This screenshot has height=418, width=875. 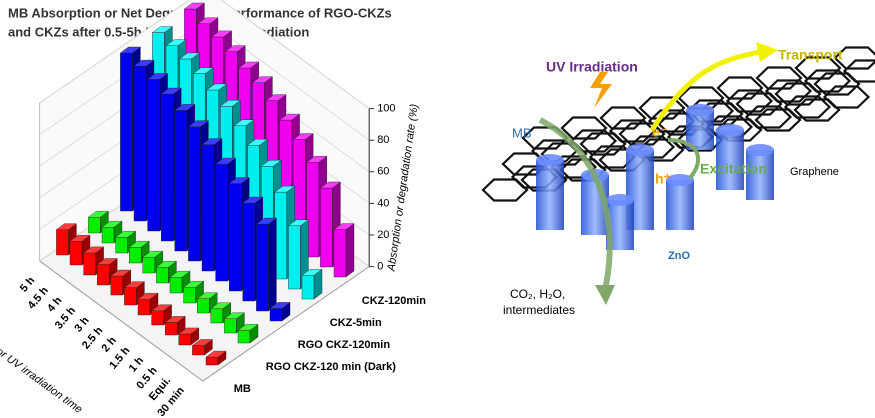 What do you see at coordinates (592, 67) in the screenshot?
I see `uv-label: UV Irradiation` at bounding box center [592, 67].